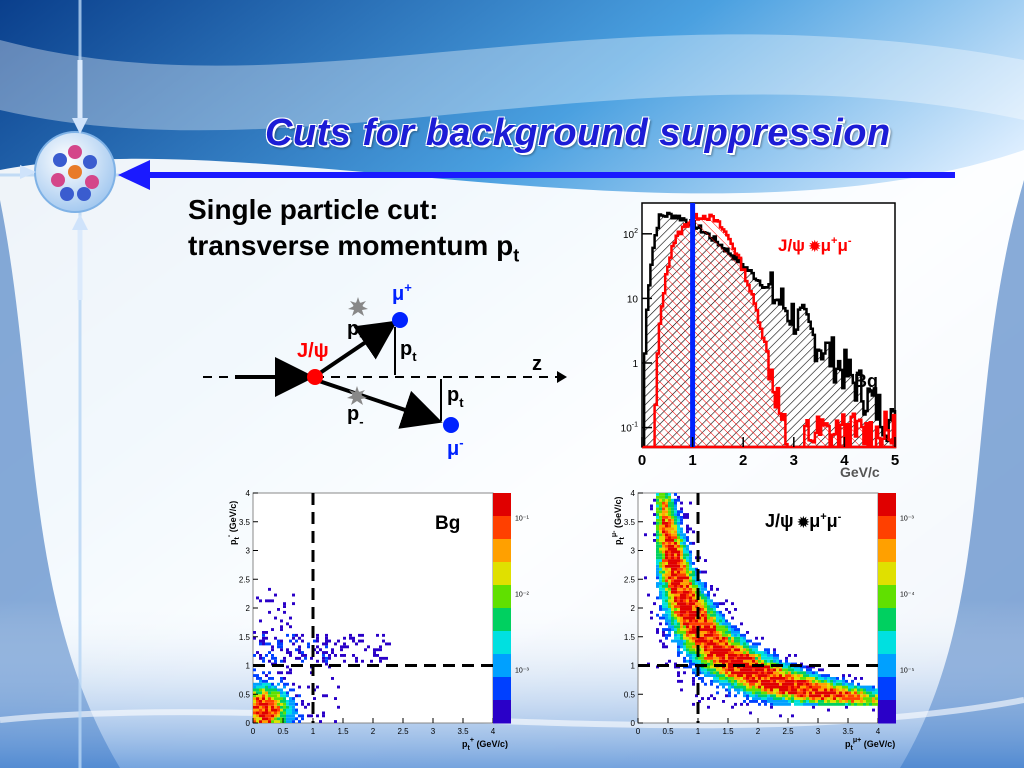  What do you see at coordinates (633, 493) in the screenshot?
I see `scatter-y-tick-label: 4` at bounding box center [633, 493].